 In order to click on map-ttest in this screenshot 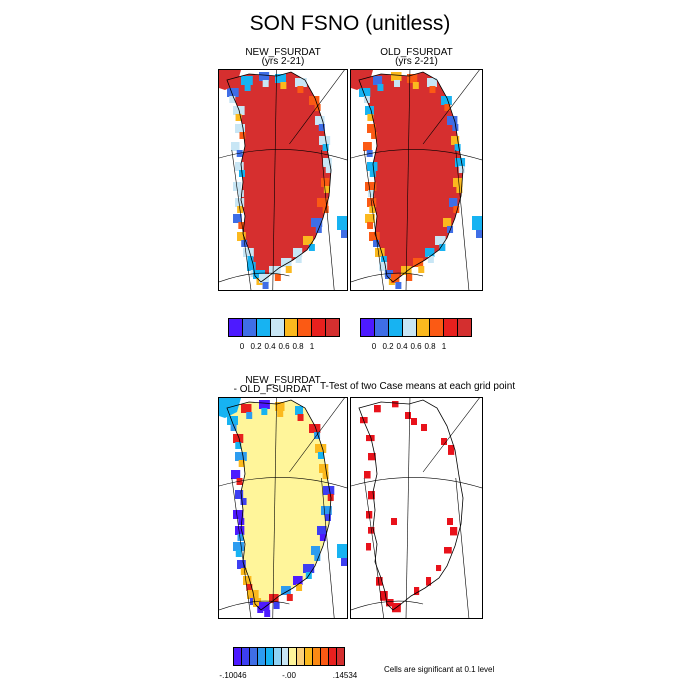, I will do `click(416, 508)`.